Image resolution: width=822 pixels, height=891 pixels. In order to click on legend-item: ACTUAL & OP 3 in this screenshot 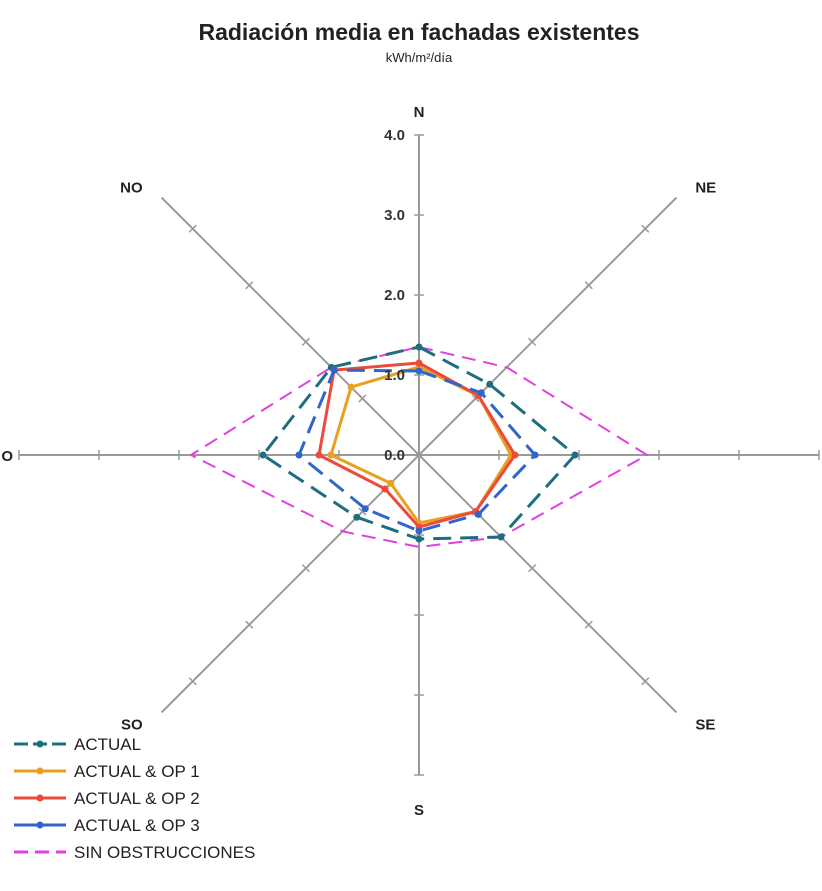, I will do `click(107, 825)`.